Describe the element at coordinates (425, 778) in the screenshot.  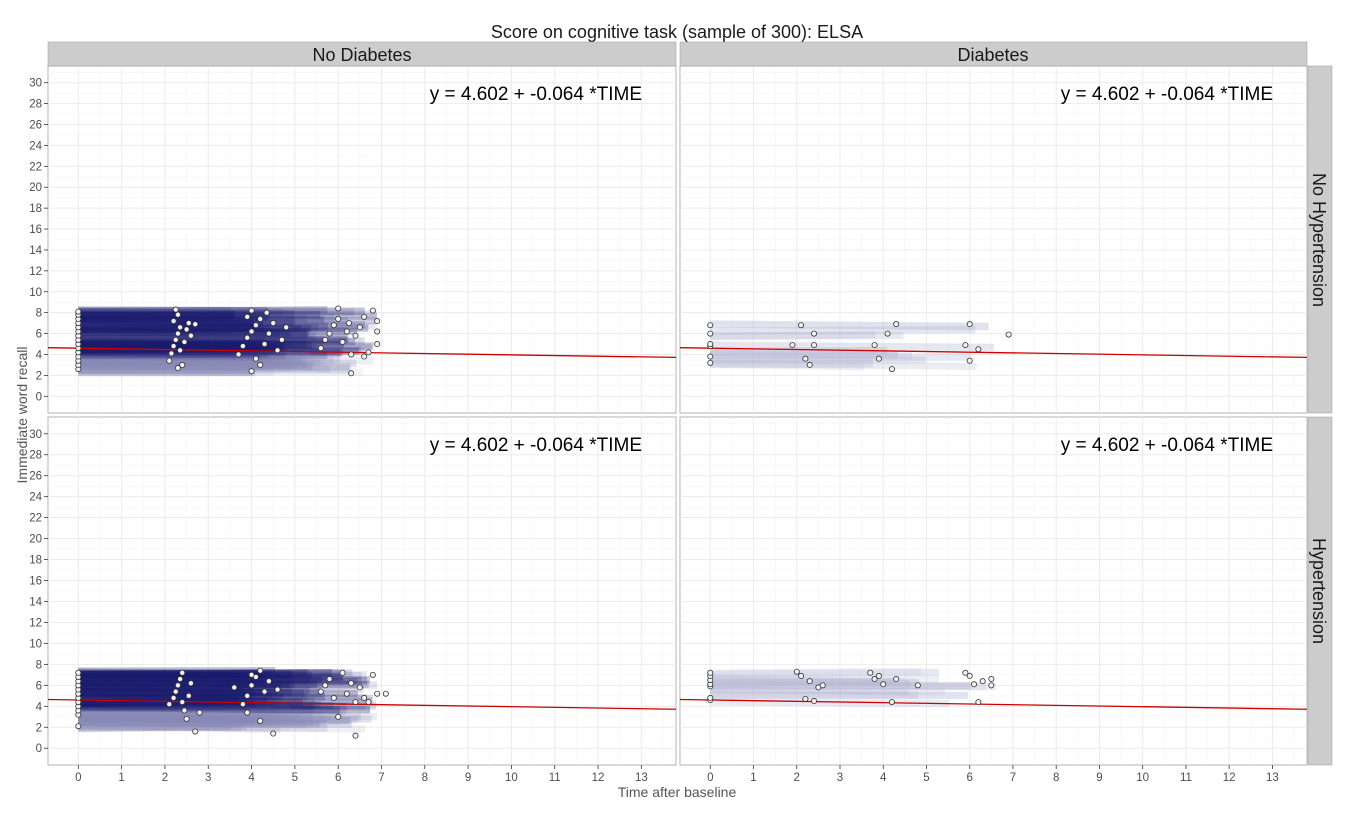
I see `x-tick-label: 8` at that location.